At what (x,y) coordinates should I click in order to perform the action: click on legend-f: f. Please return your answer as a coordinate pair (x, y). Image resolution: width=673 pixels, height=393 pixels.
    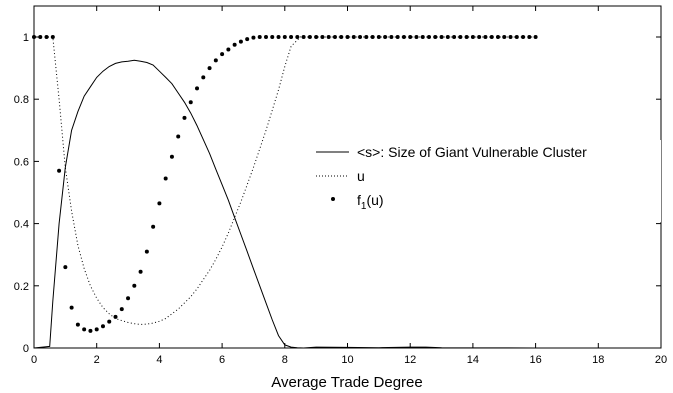
    Looking at the image, I should click on (359, 200).